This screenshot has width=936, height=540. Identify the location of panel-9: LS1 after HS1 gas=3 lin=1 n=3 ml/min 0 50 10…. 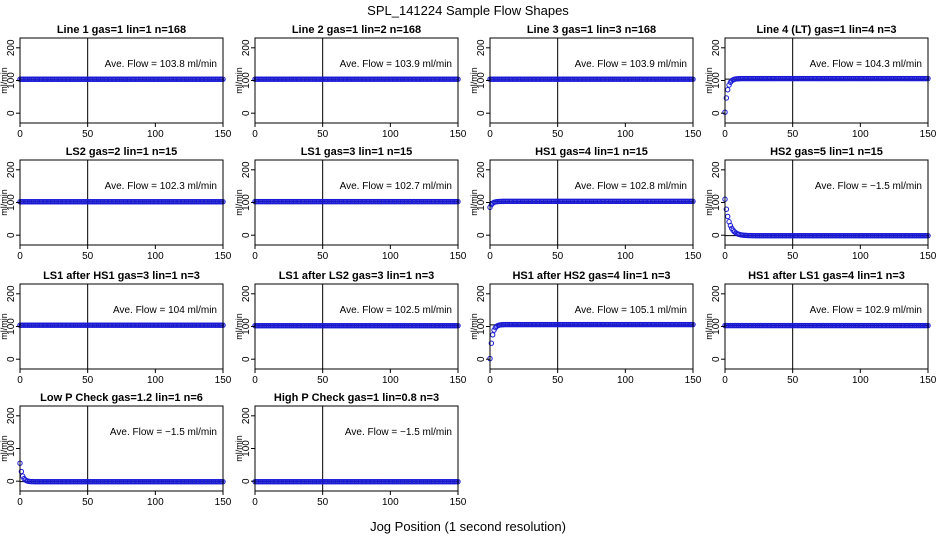
(116, 328).